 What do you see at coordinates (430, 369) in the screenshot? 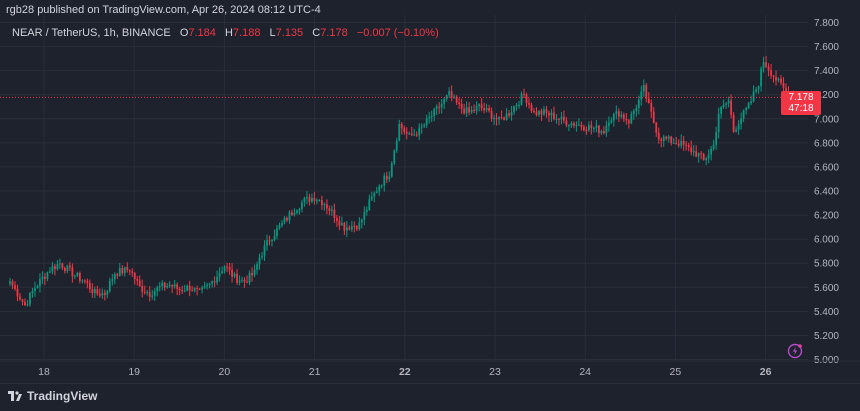
I see `time-axis: 18 19 20 21 22 23 24 25 26` at bounding box center [430, 369].